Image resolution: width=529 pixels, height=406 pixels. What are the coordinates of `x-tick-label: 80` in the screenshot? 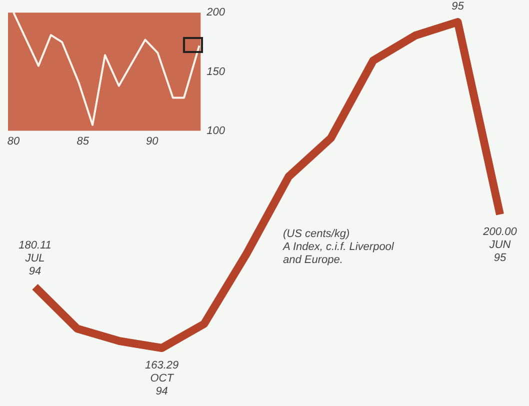 It's located at (14, 141).